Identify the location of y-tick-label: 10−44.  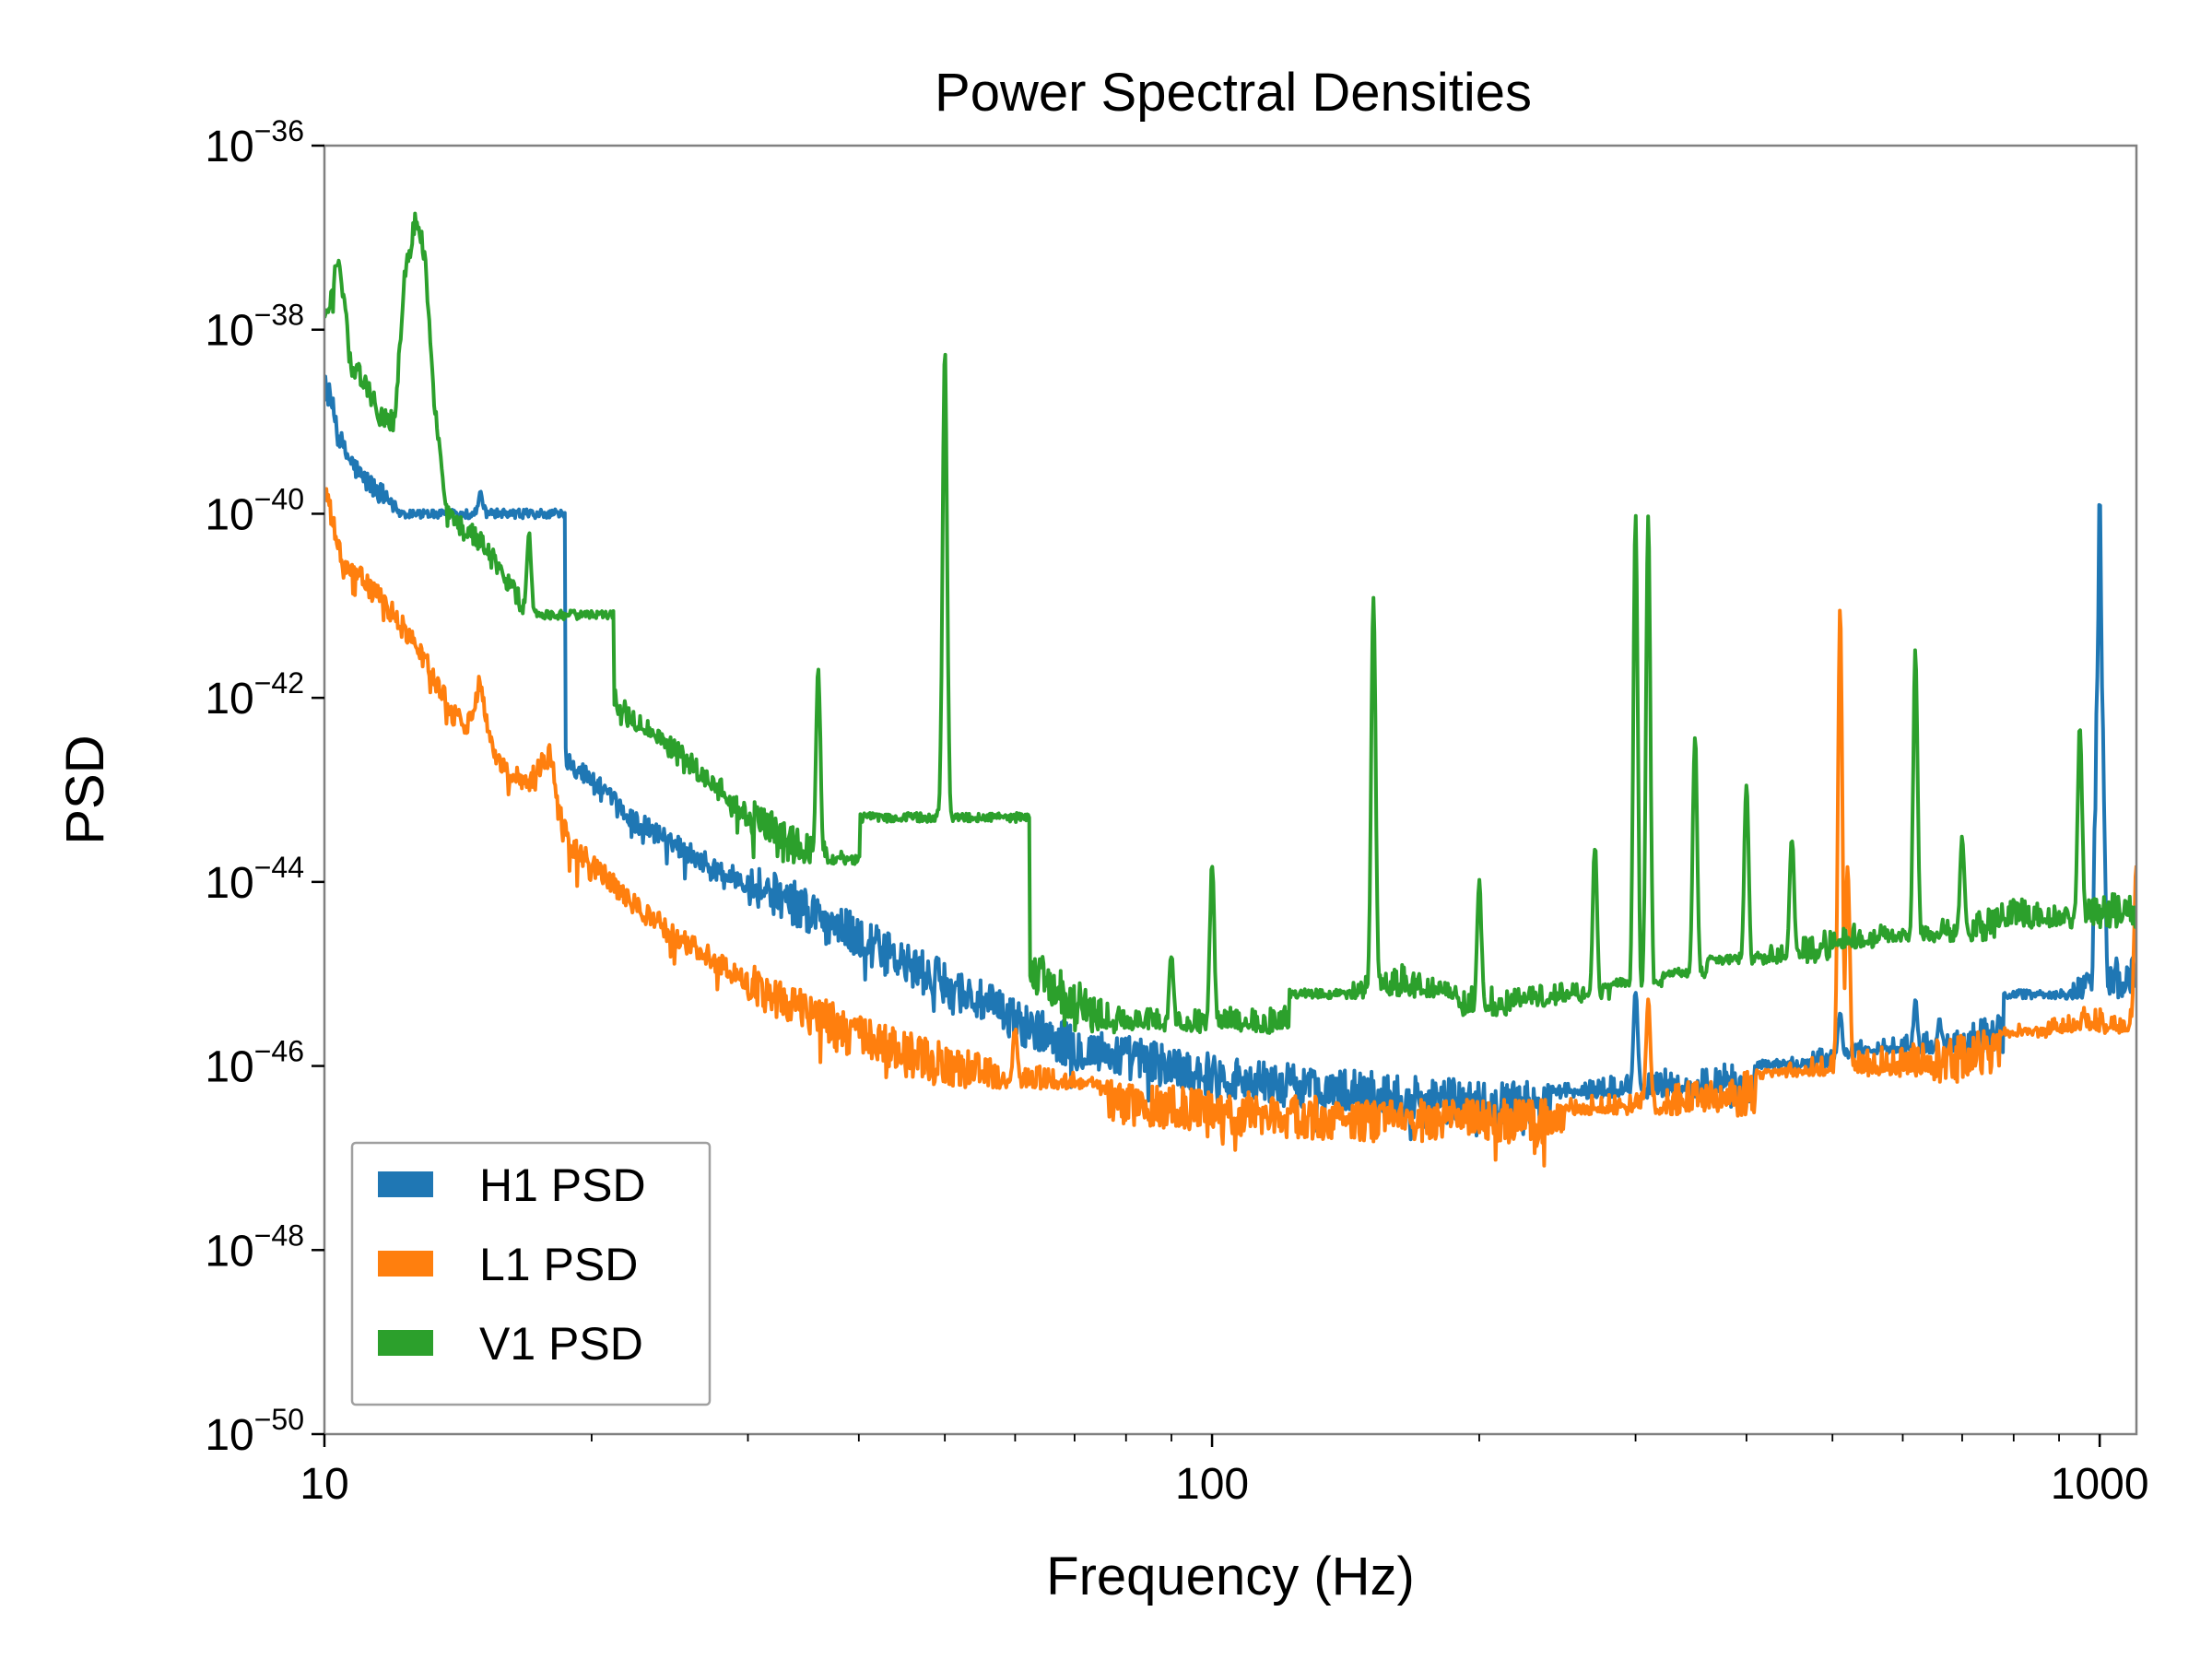
(254, 879).